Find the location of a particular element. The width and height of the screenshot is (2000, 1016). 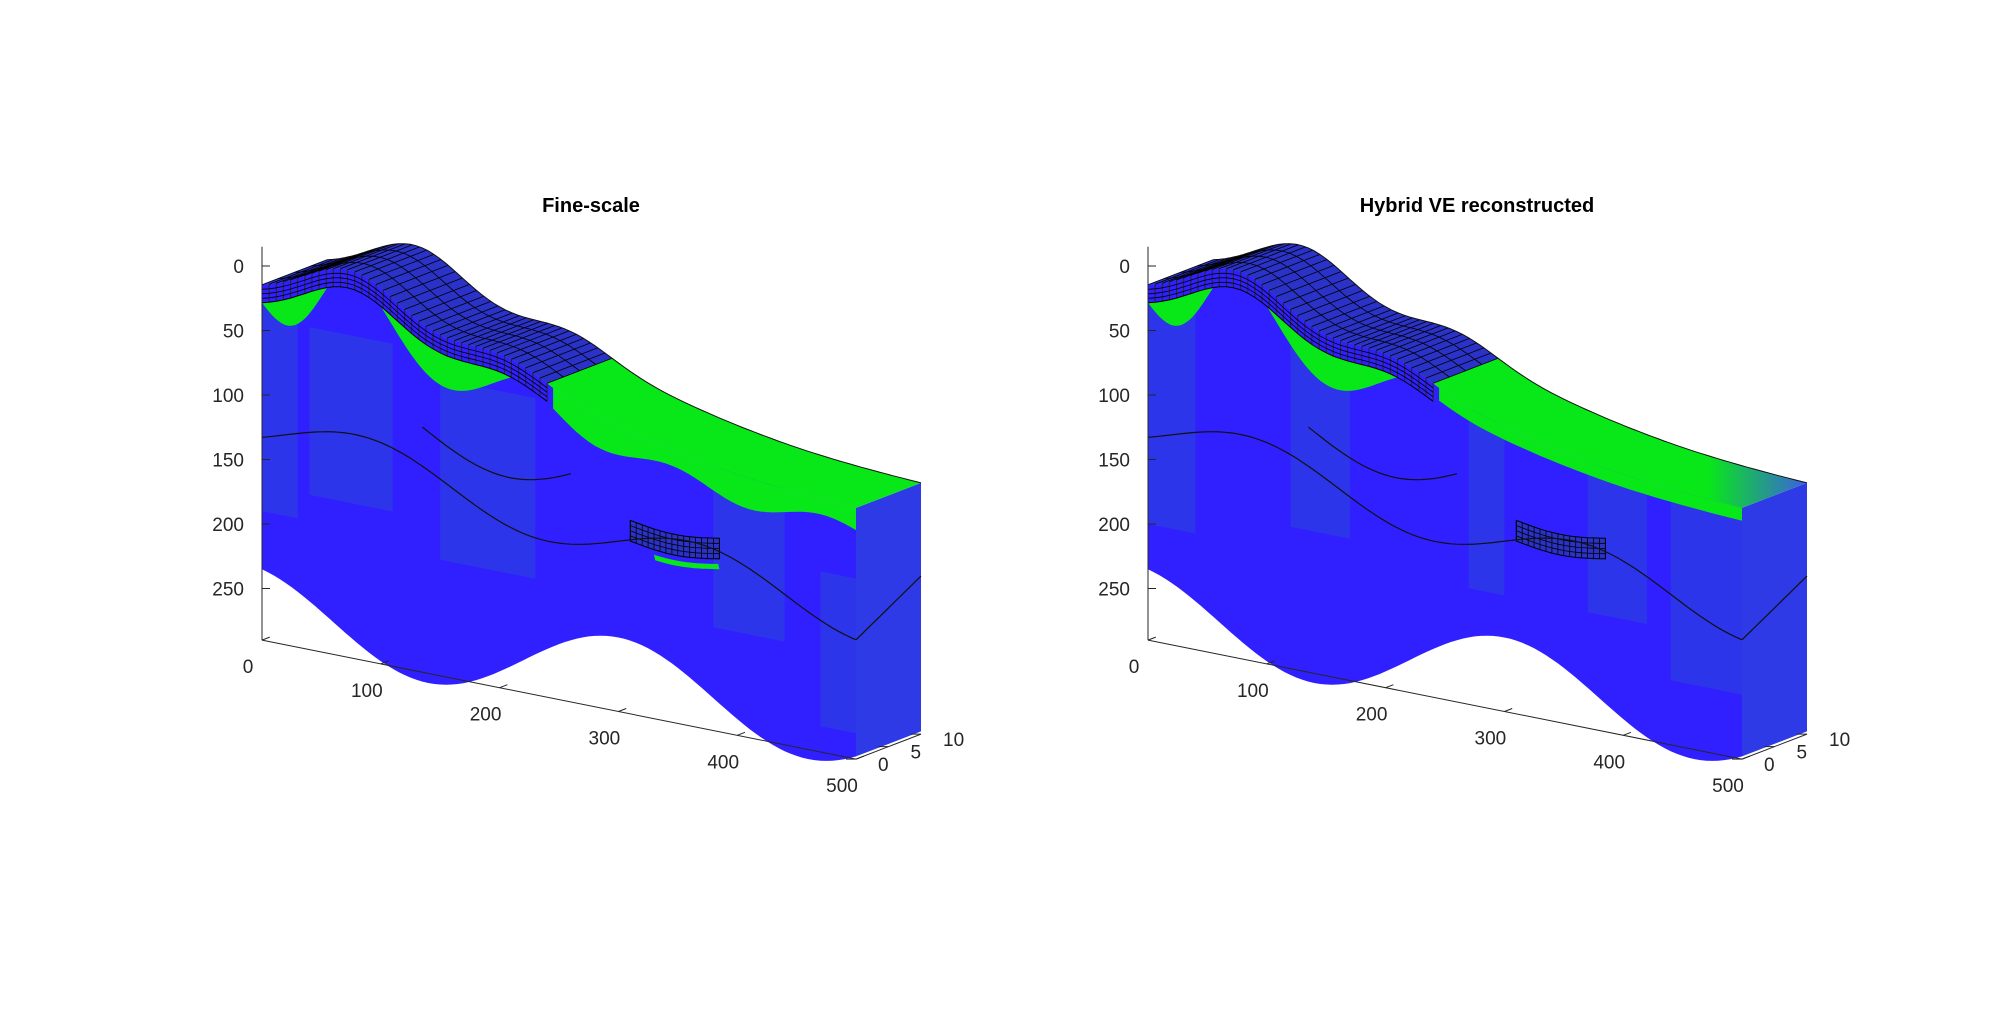

co2-lens is located at coordinates (687, 562).